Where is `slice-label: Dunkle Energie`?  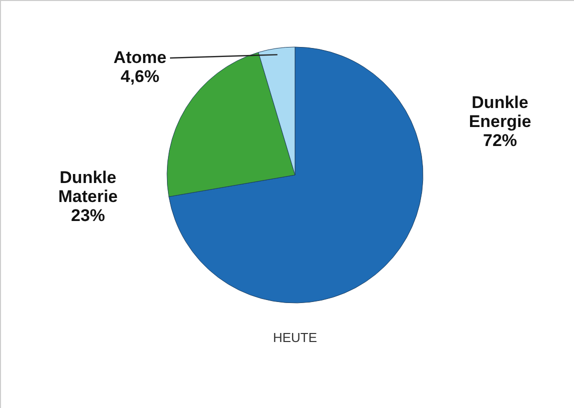 slice-label: Dunkle Energie is located at coordinates (500, 112).